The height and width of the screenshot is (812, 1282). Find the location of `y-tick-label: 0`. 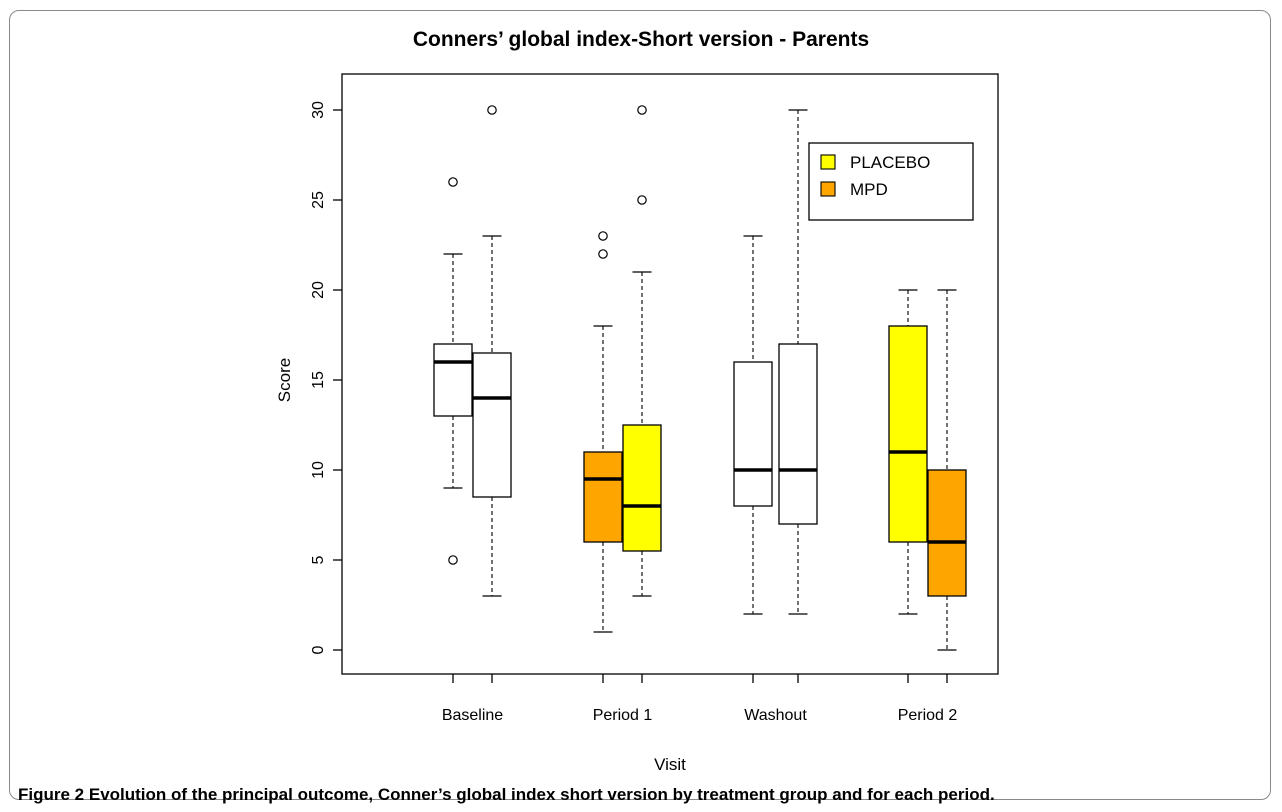

y-tick-label: 0 is located at coordinates (318, 649).